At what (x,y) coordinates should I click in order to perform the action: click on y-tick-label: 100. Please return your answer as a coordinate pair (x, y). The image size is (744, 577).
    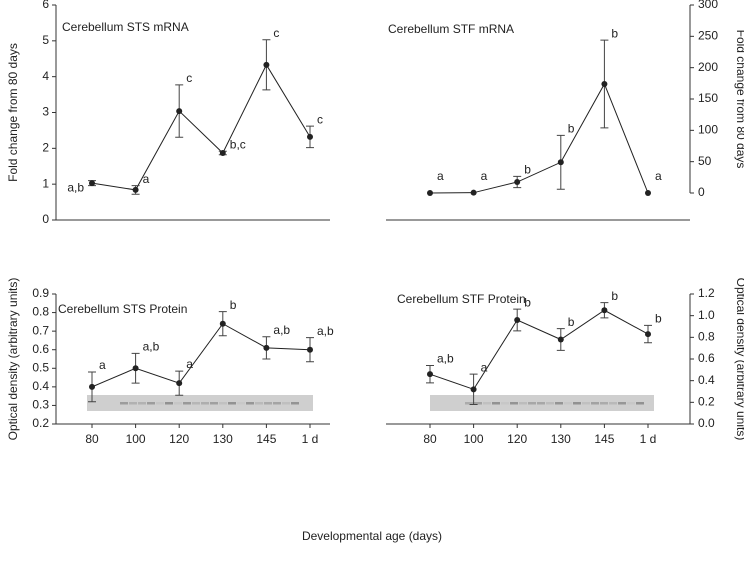
    Looking at the image, I should click on (708, 130).